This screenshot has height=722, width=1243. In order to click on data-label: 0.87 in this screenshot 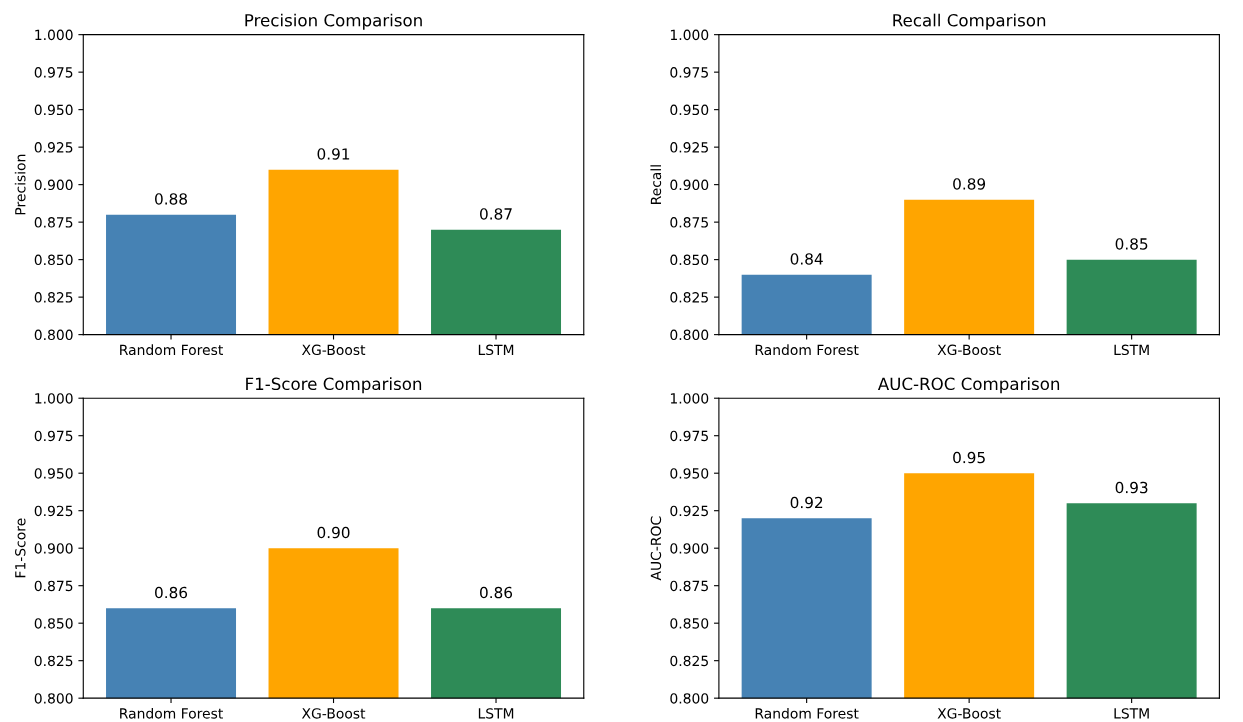, I will do `click(496, 214)`.